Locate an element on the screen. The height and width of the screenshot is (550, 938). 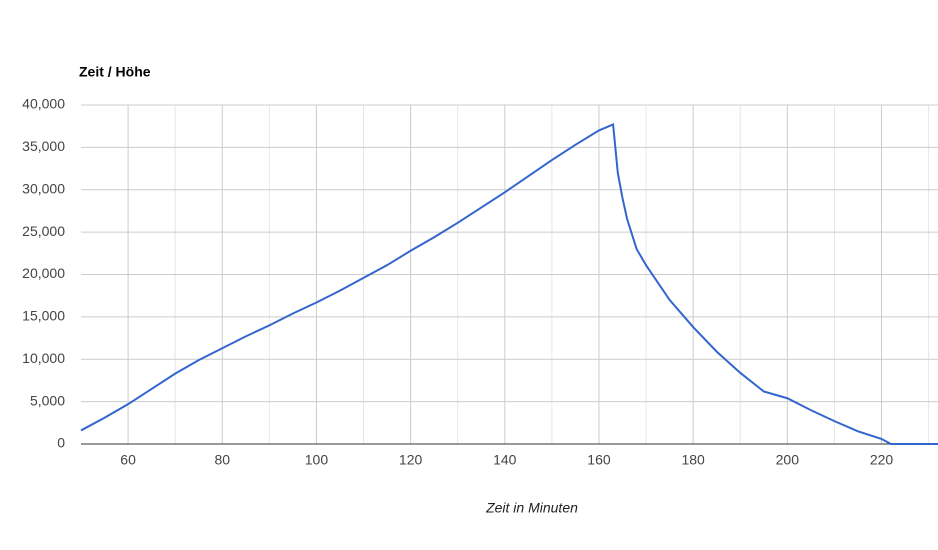
x-tick-label: 180 is located at coordinates (693, 460).